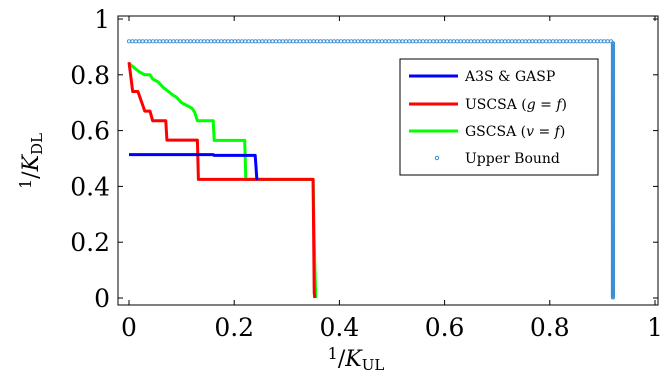  I want to click on svg-text: 1/KDL, so click(31, 161).